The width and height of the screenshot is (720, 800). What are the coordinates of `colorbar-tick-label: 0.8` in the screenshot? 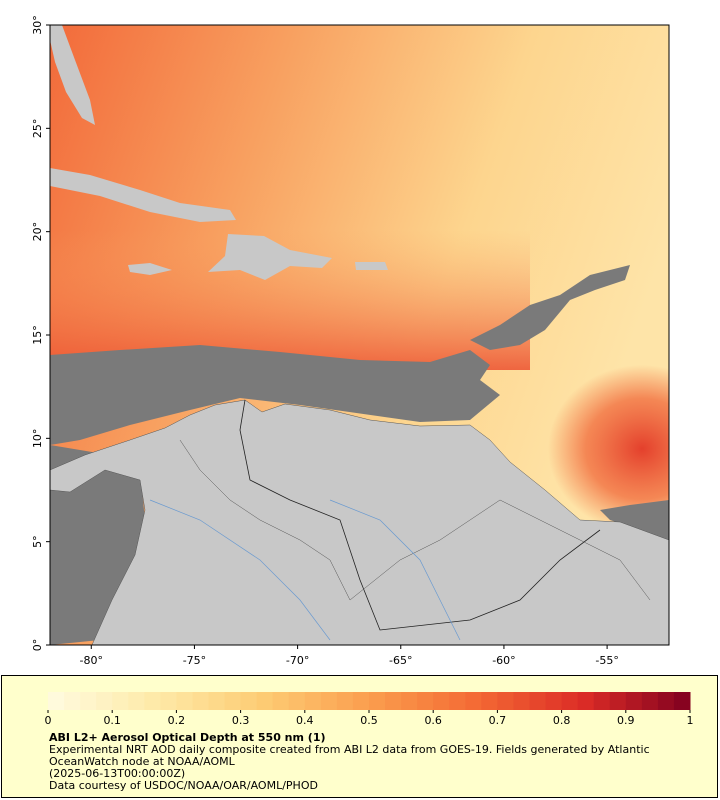 It's located at (562, 720).